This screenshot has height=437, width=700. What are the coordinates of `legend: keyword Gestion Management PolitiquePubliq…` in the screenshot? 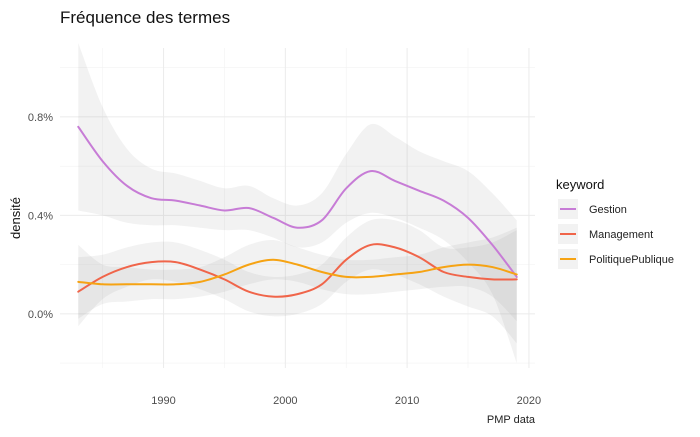 It's located at (615, 223).